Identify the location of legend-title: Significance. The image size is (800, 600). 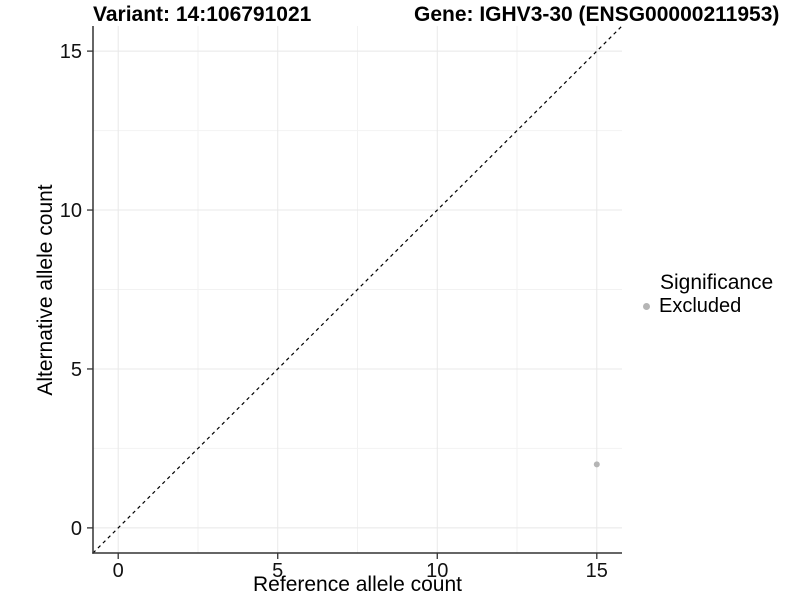
(717, 282).